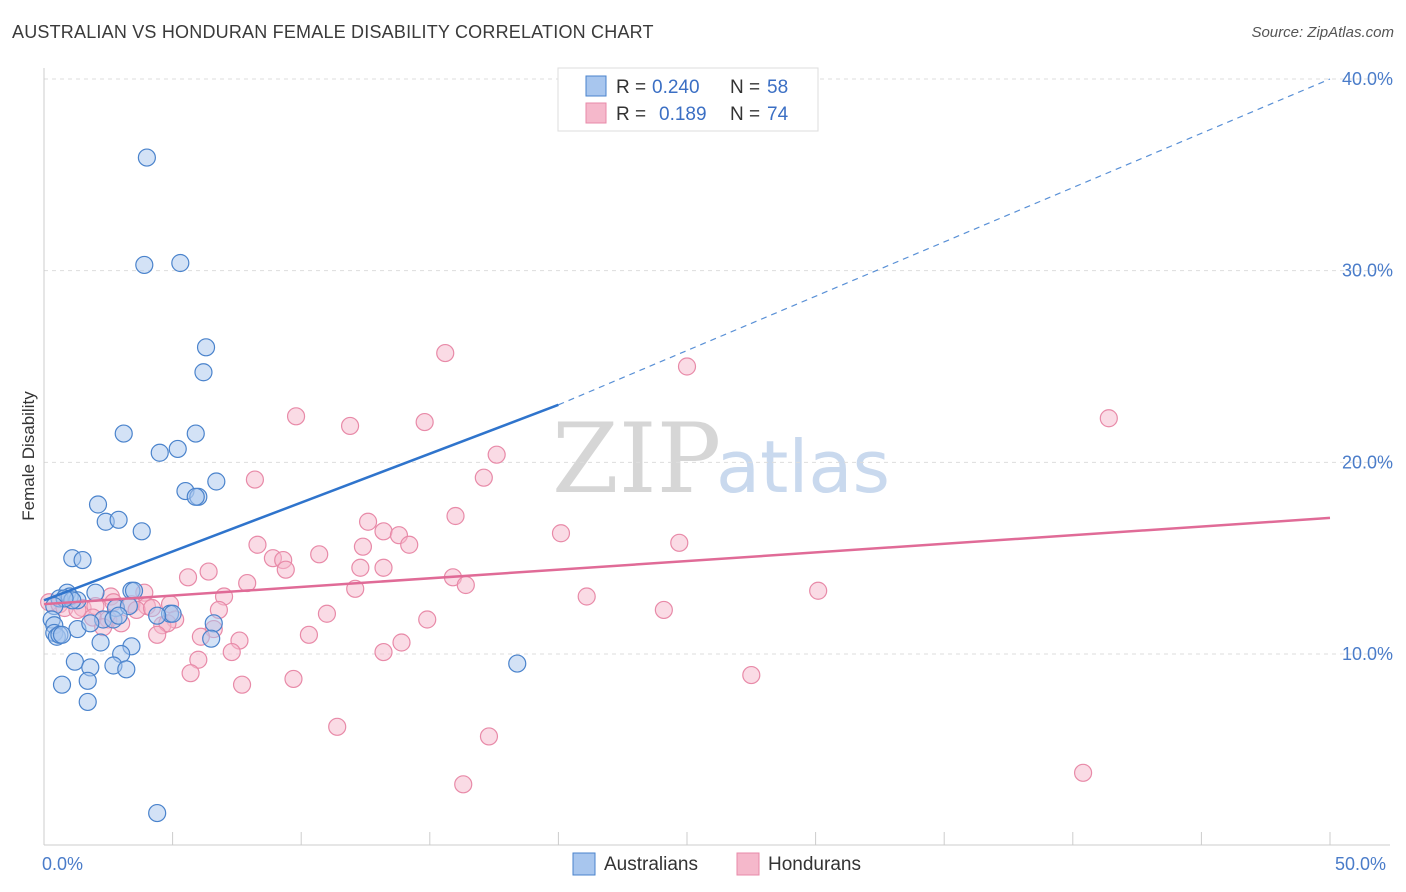 This screenshot has height=892, width=1406. Describe the element at coordinates (676, 87) in the screenshot. I see `legend-r-value-1: 0.240` at that location.